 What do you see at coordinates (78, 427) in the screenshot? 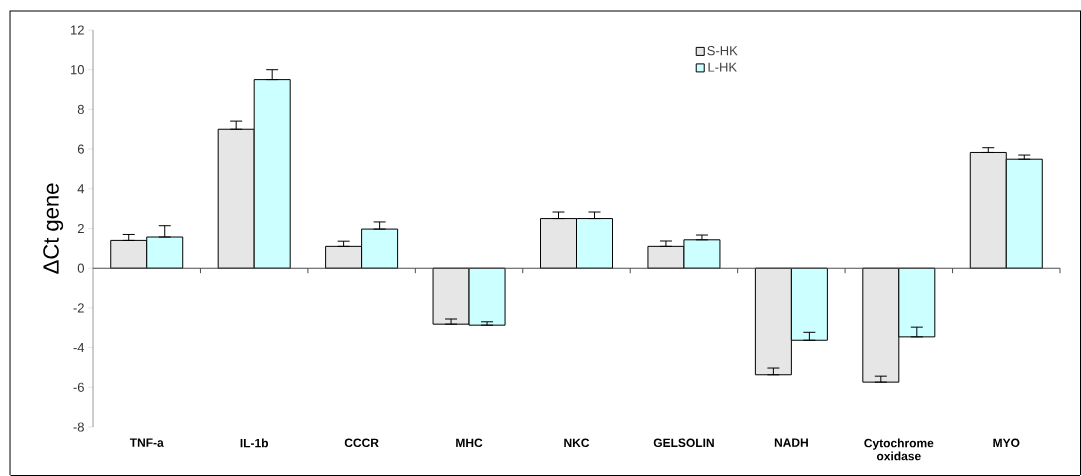
I see `y-tick-label: -8` at bounding box center [78, 427].